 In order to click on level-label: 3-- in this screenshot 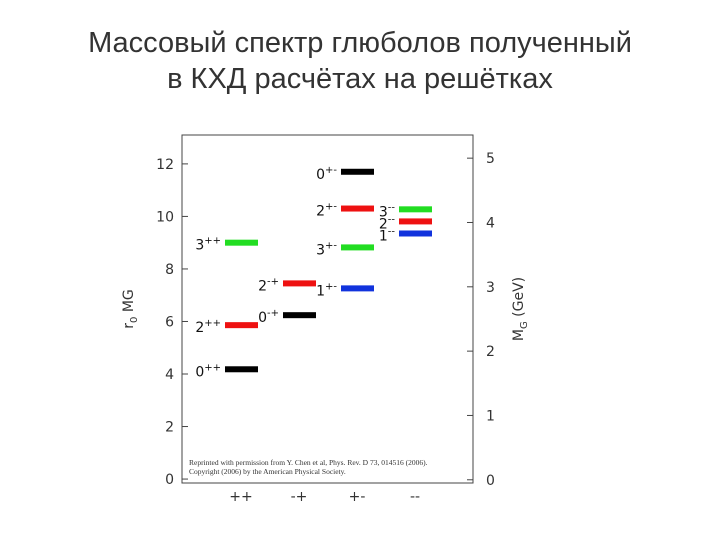, I will do `click(387, 211)`.